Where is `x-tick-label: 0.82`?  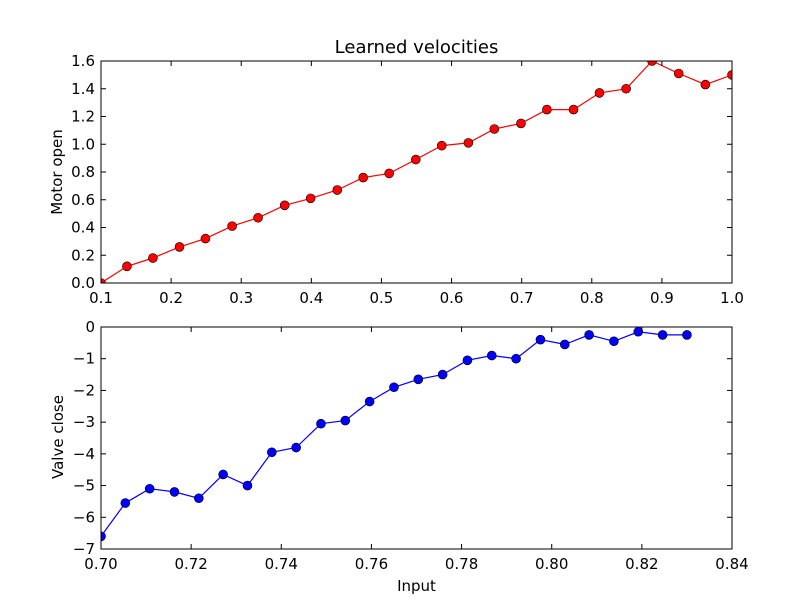 x-tick-label: 0.82 is located at coordinates (641, 564).